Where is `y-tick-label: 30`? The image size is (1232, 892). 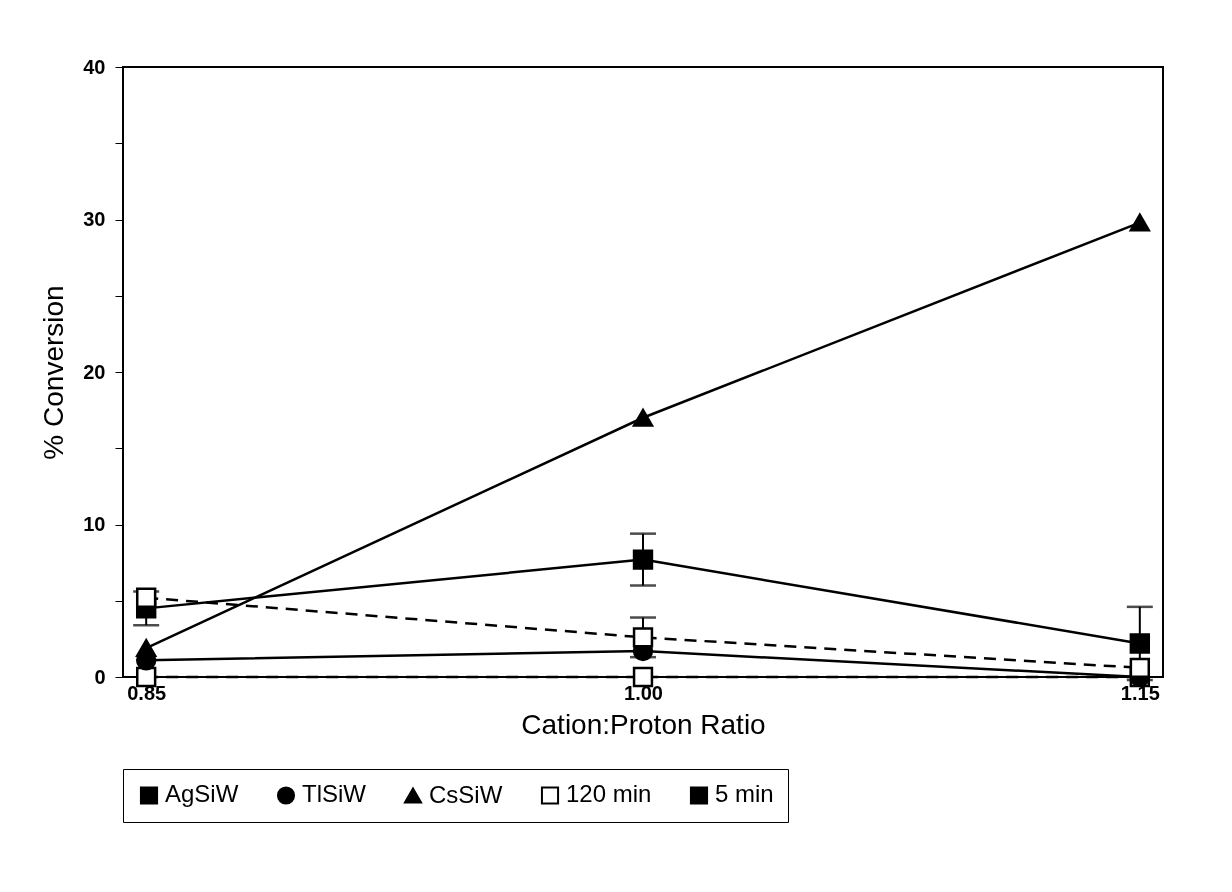
y-tick-label: 30 is located at coordinates (94, 219).